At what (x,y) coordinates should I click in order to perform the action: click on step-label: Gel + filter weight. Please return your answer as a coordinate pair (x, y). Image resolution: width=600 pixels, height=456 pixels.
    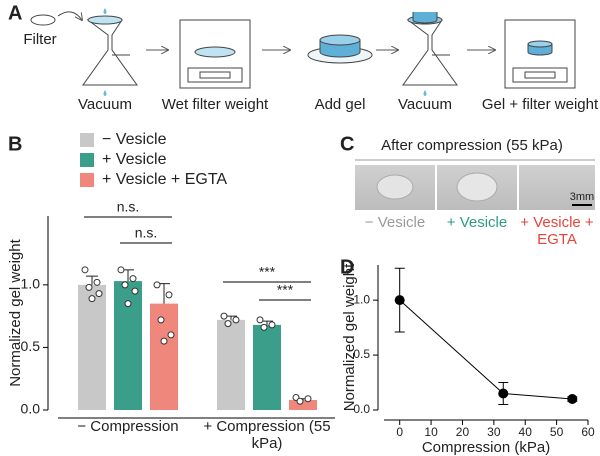
    Looking at the image, I should click on (540, 104).